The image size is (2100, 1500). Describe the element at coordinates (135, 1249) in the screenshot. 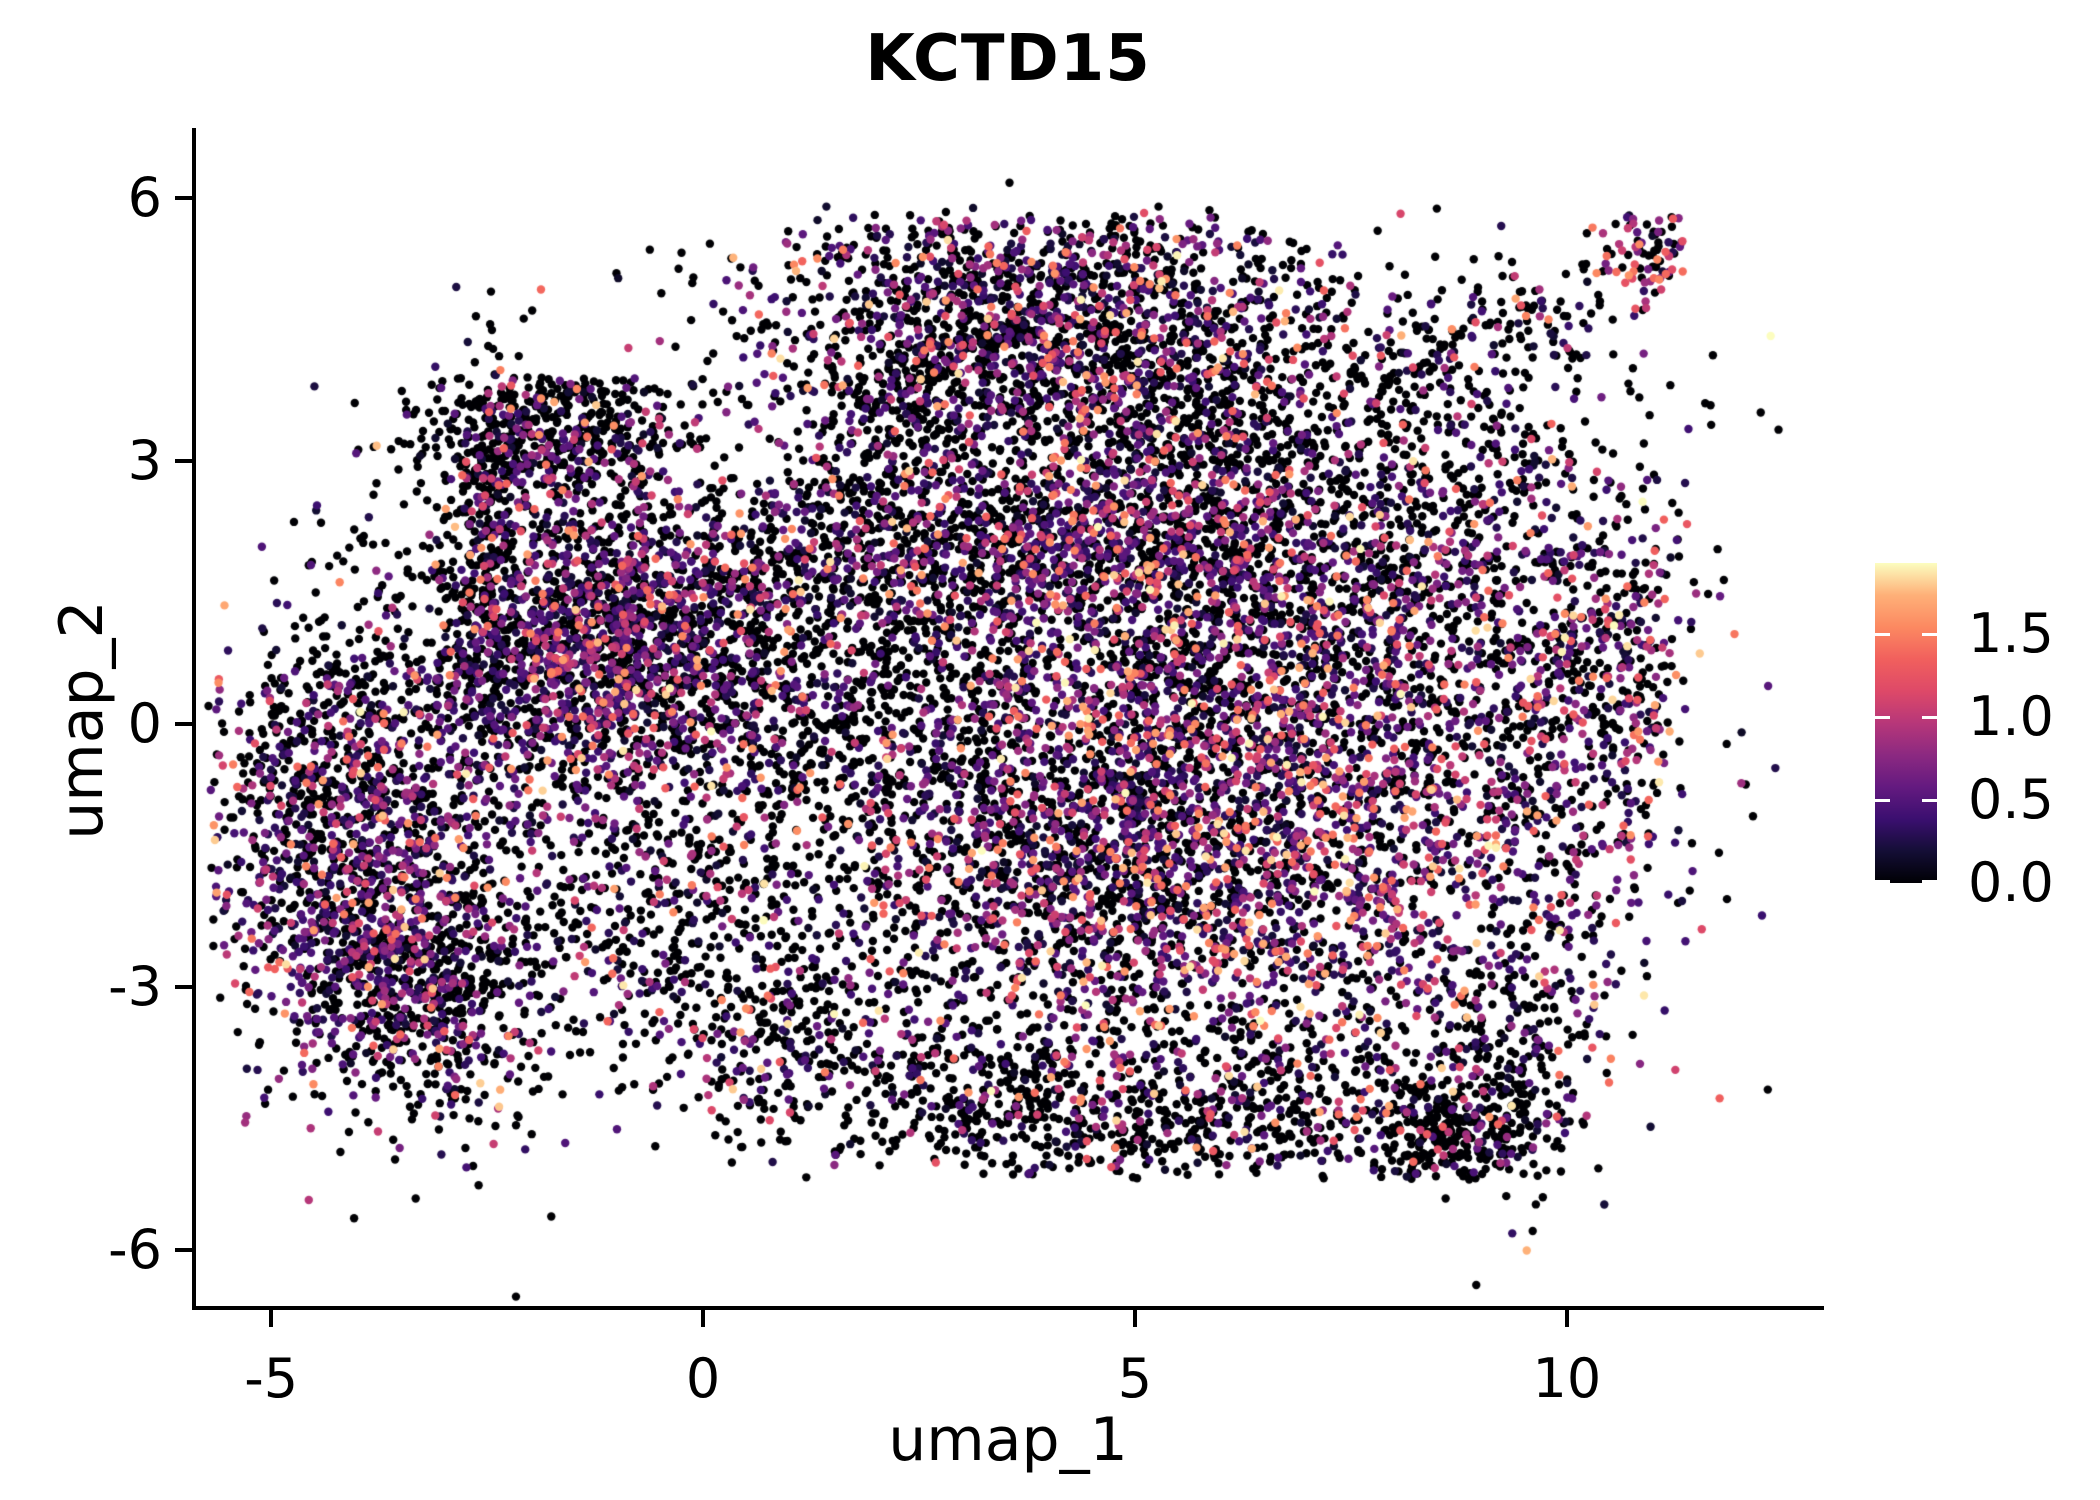

I see `y-tick-label: -6` at that location.